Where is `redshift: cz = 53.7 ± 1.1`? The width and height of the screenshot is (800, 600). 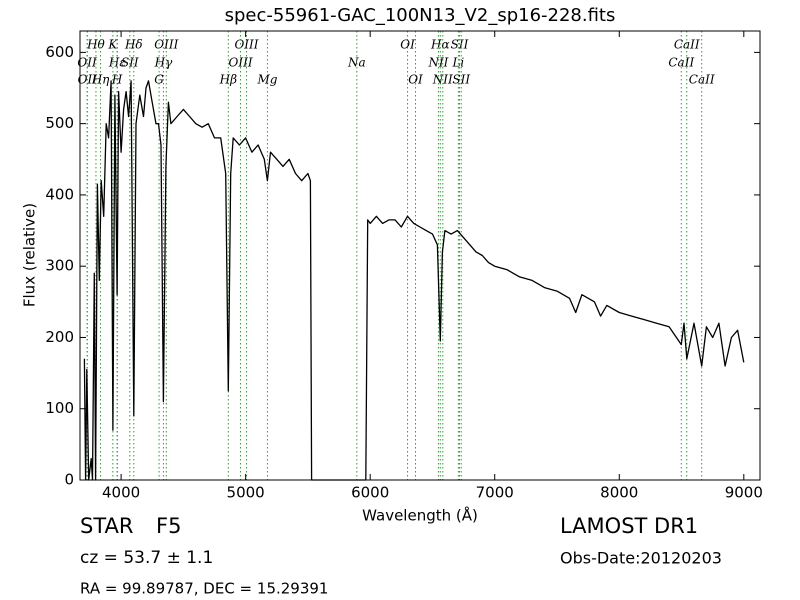
redshift: cz = 53.7 ± 1.1 is located at coordinates (146, 558).